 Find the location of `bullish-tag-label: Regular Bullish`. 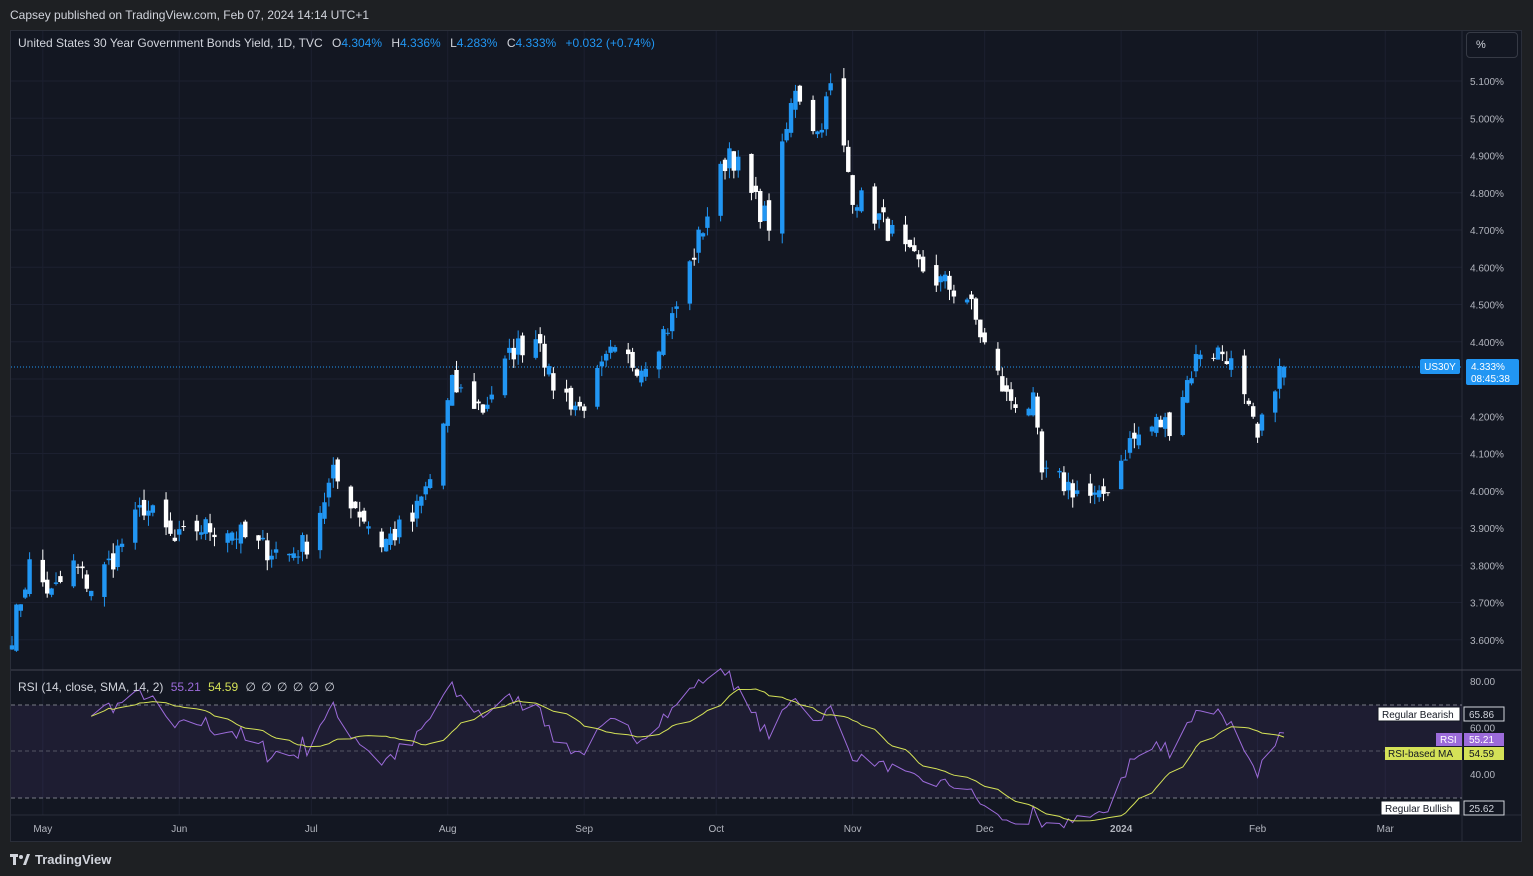

bullish-tag-label: Regular Bullish is located at coordinates (1418, 809).